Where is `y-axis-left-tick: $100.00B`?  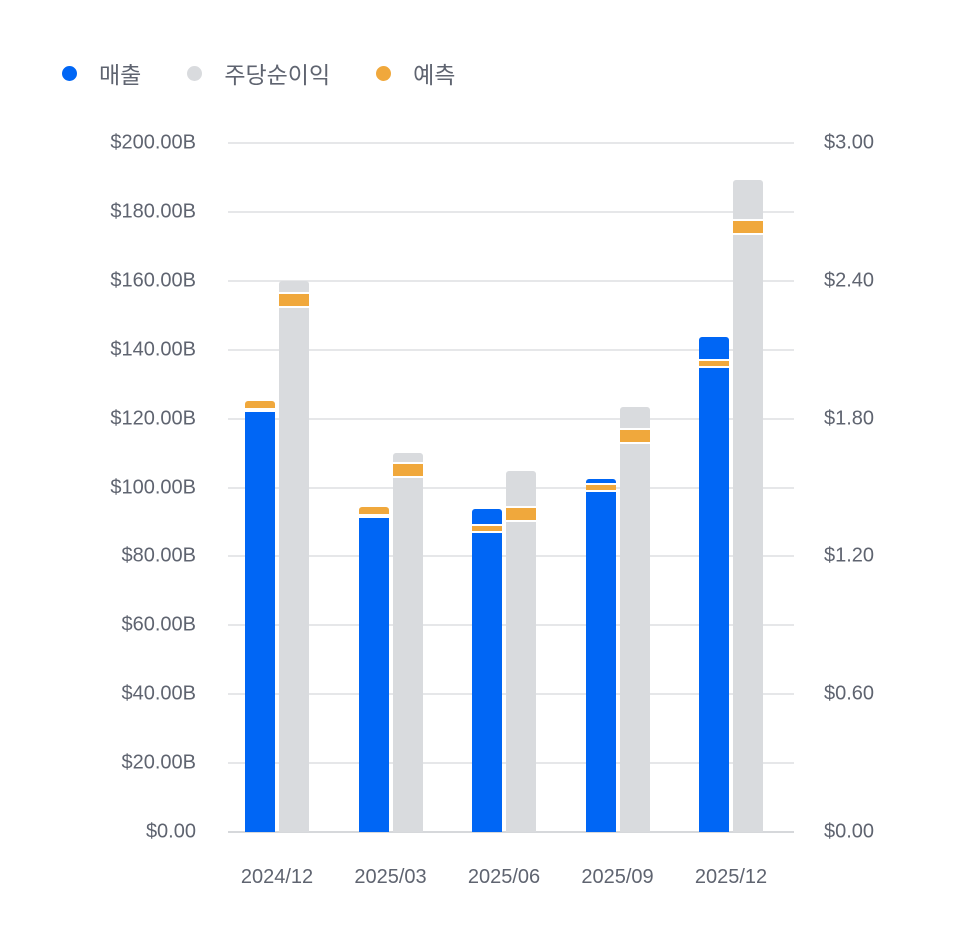 y-axis-left-tick: $100.00B is located at coordinates (153, 487).